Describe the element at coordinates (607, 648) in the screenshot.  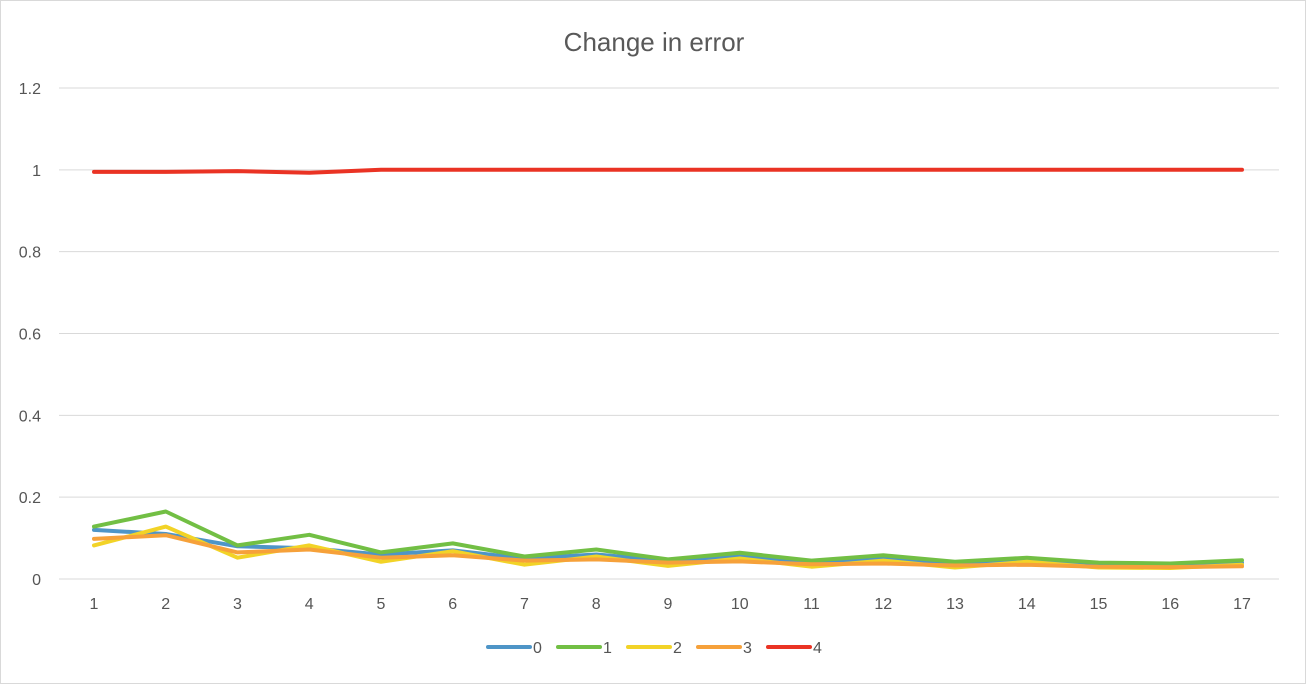
I see `legend-label: 1` at that location.